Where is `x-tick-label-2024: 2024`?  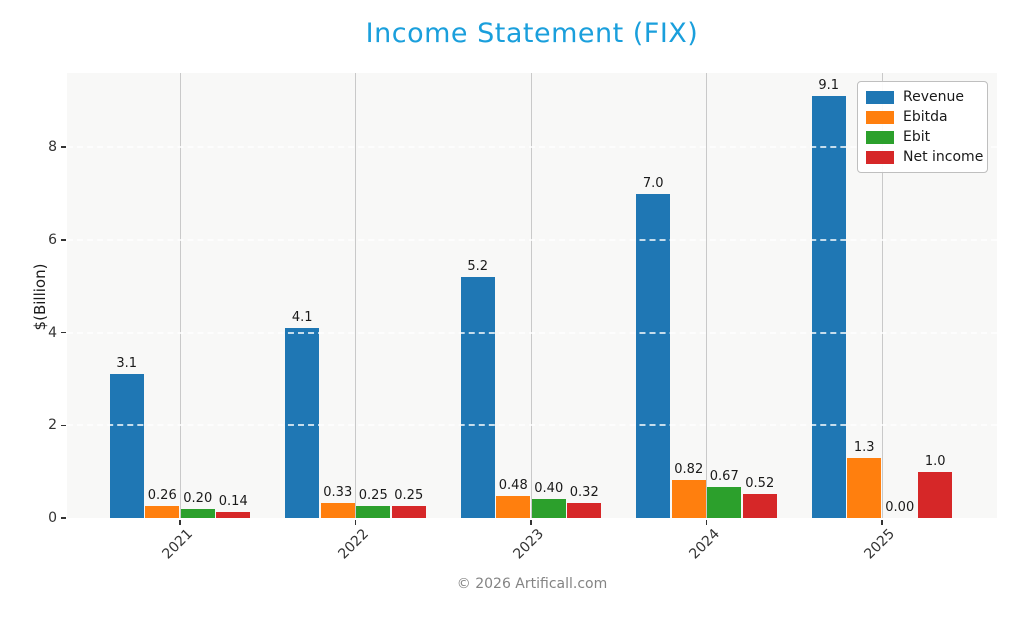 x-tick-label-2024: 2024 is located at coordinates (704, 544).